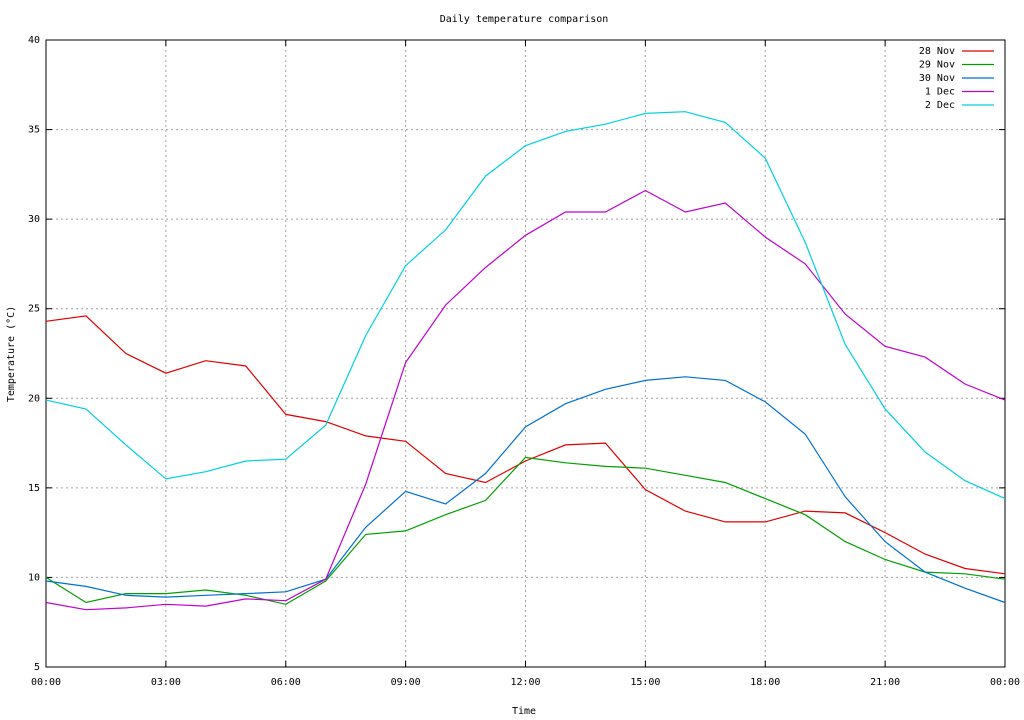 This screenshot has height=720, width=1024. What do you see at coordinates (525, 682) in the screenshot?
I see `x-tick-label: 12:00` at bounding box center [525, 682].